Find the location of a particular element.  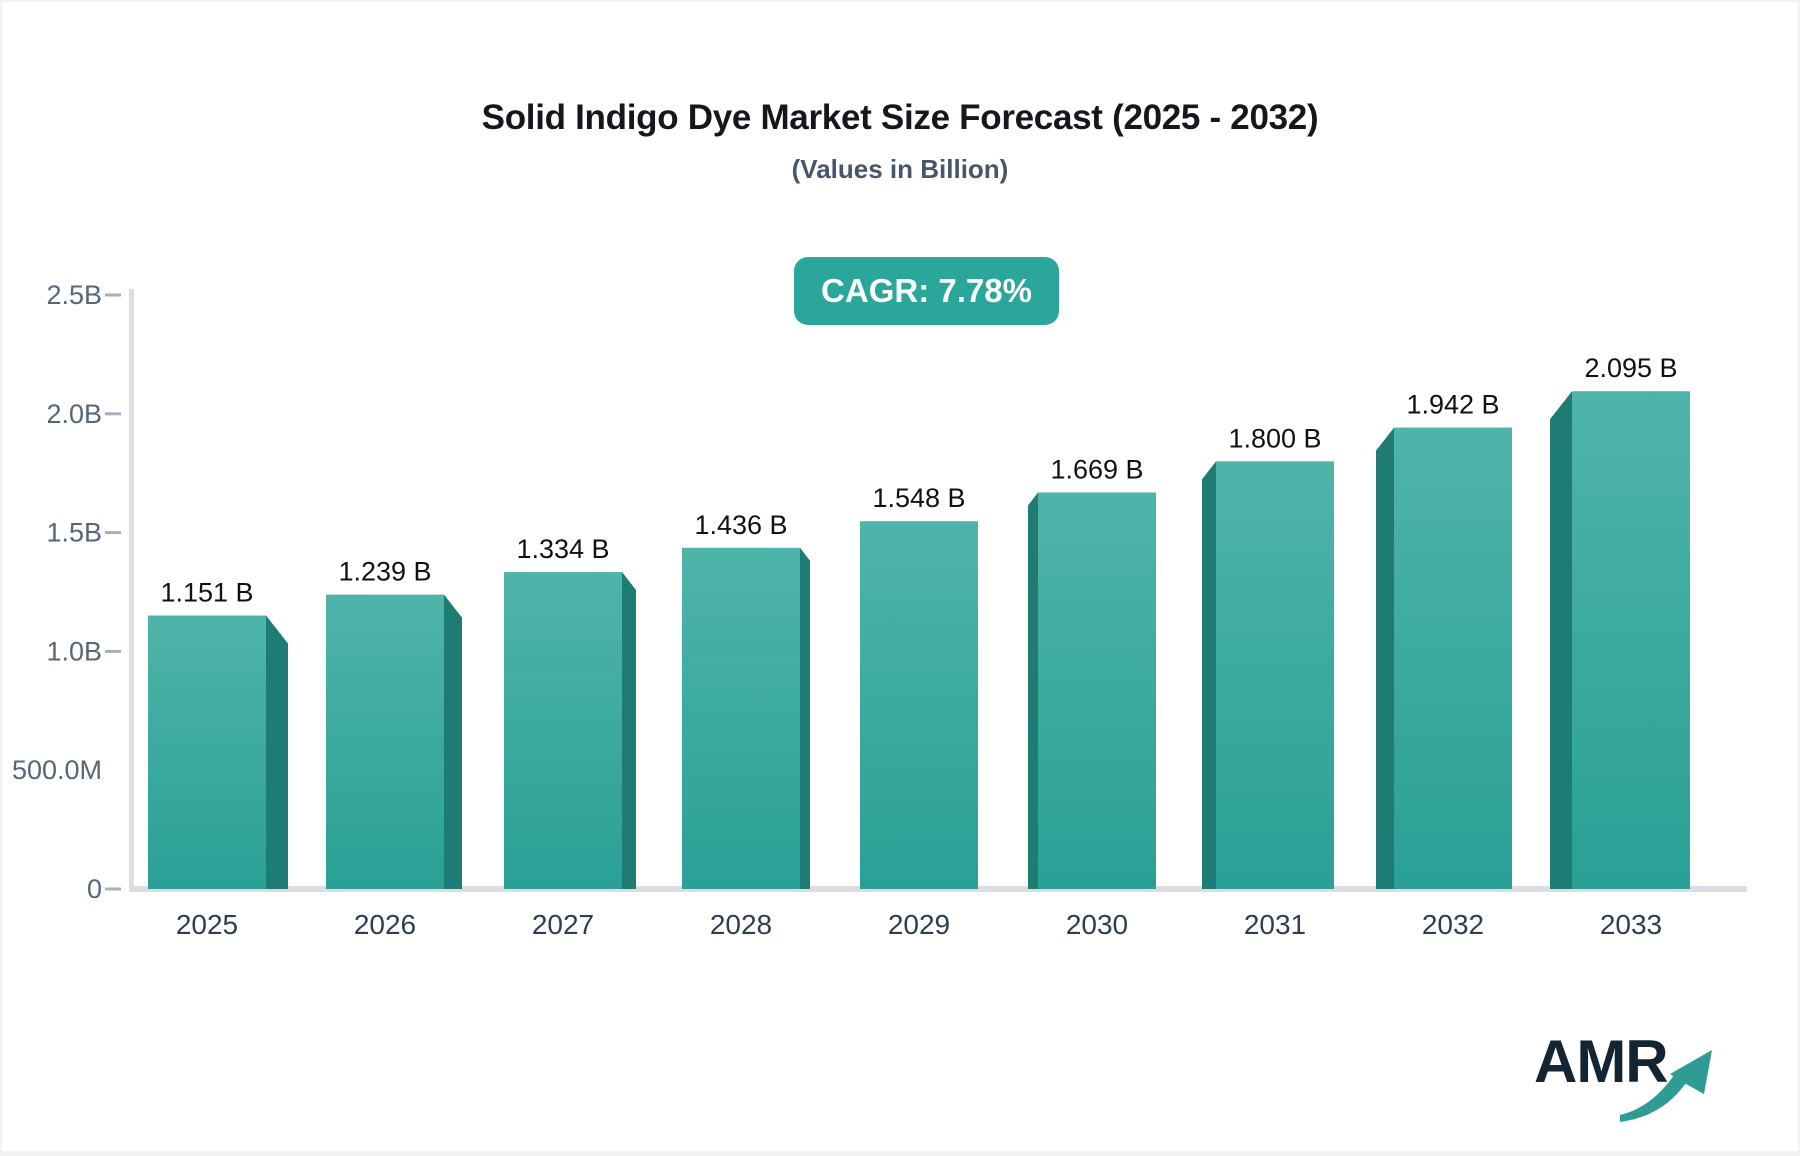

bar-2027 is located at coordinates (563, 730).